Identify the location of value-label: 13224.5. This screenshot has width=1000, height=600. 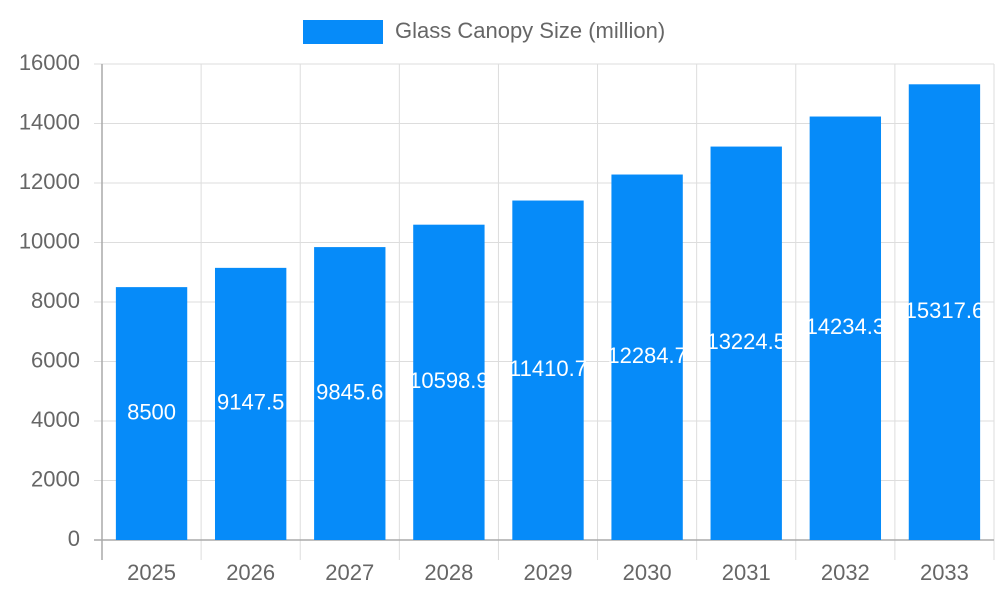
(746, 341).